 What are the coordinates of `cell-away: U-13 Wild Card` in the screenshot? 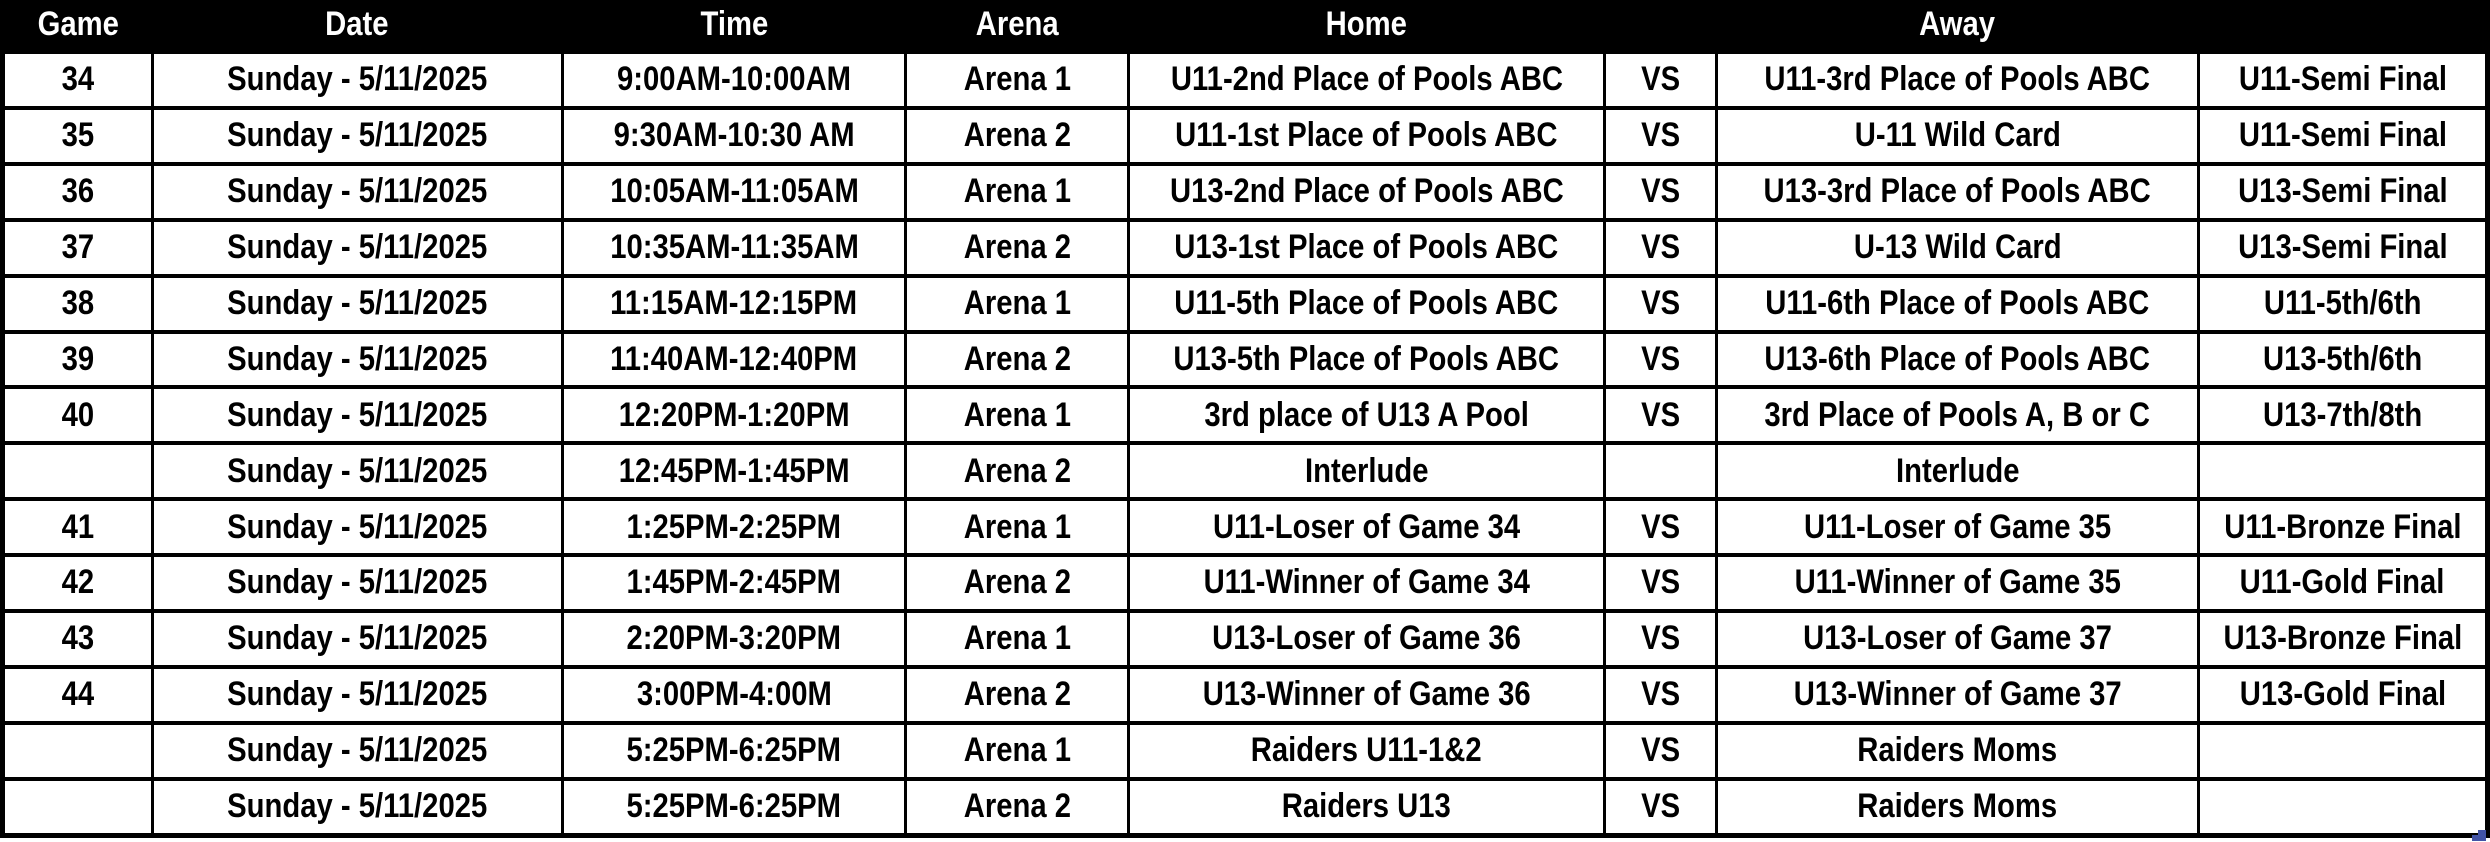 It's located at (1957, 247).